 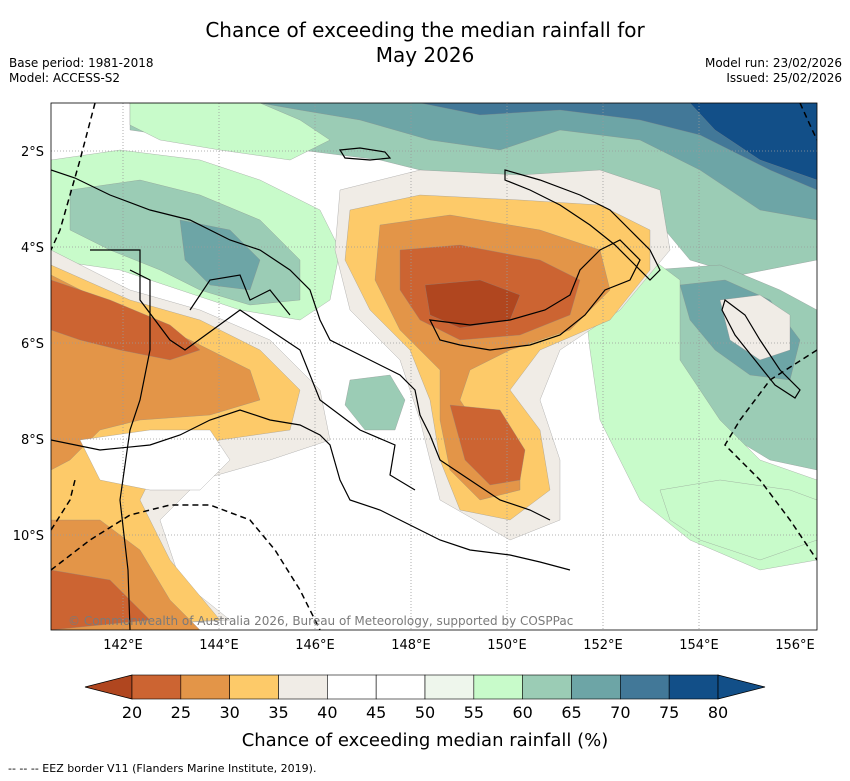 What do you see at coordinates (230, 132) in the screenshot?
I see `region-light-green-north` at bounding box center [230, 132].